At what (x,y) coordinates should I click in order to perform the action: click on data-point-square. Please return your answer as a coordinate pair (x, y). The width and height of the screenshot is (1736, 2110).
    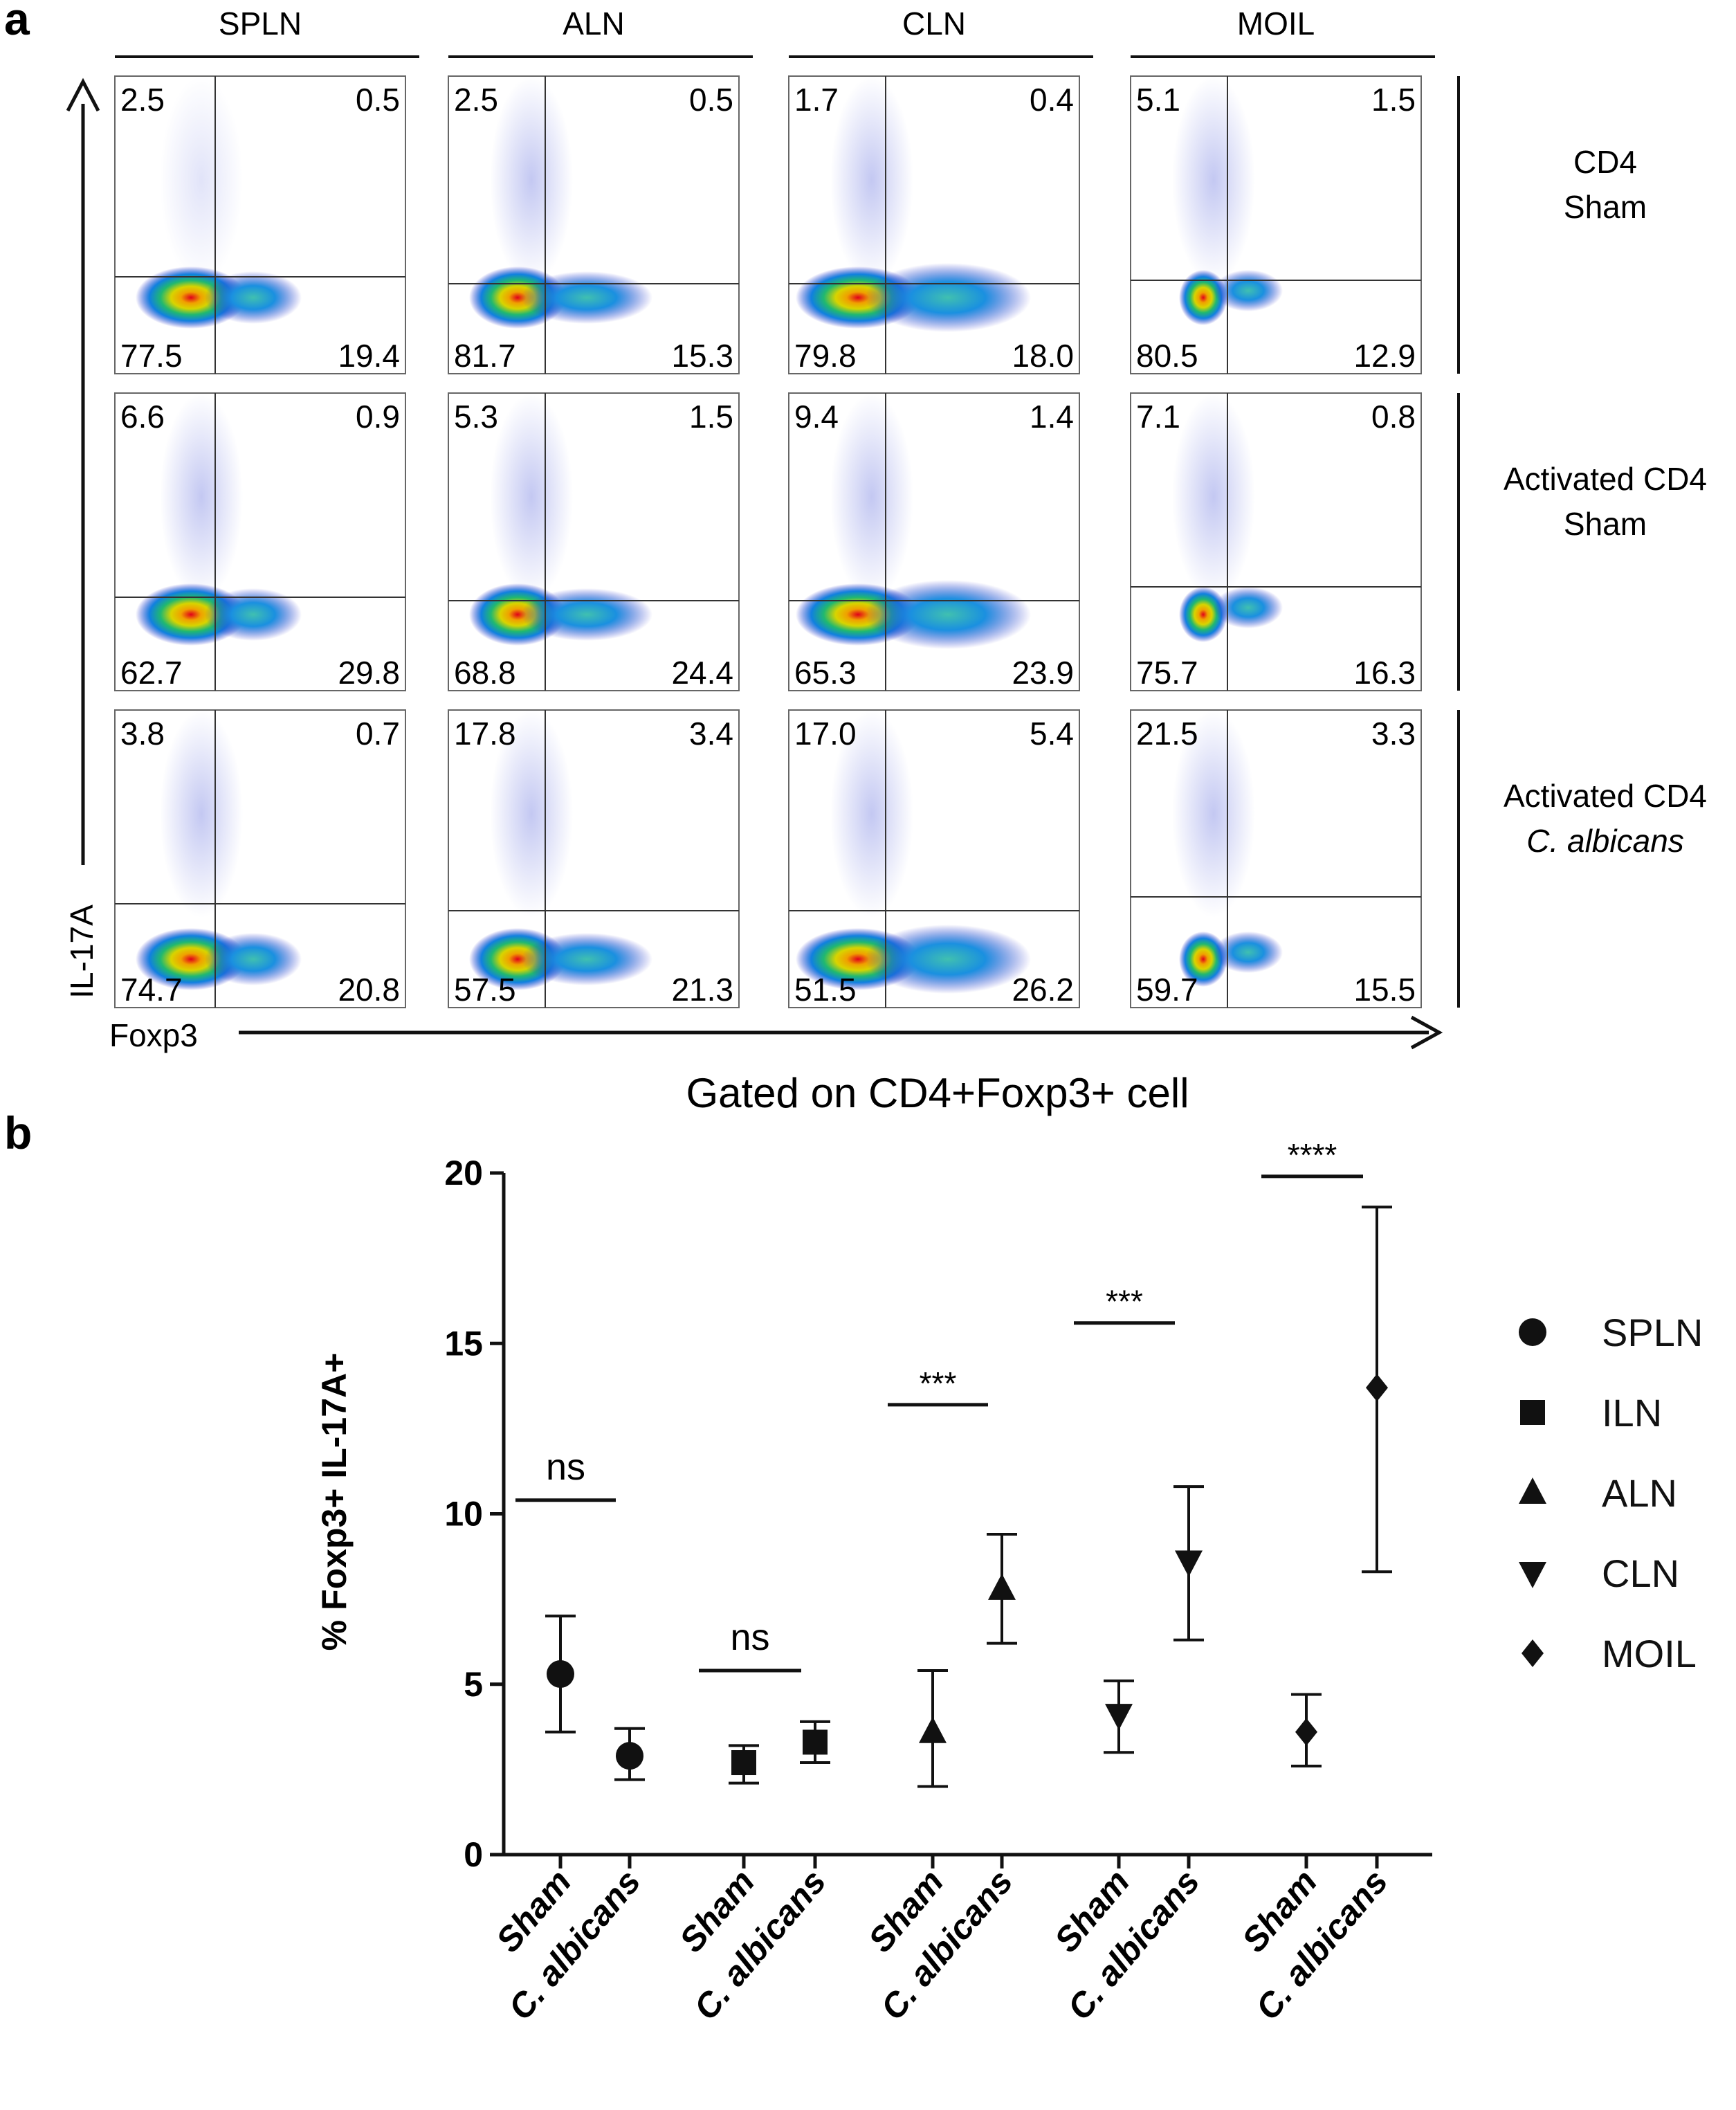
    Looking at the image, I should click on (816, 1742).